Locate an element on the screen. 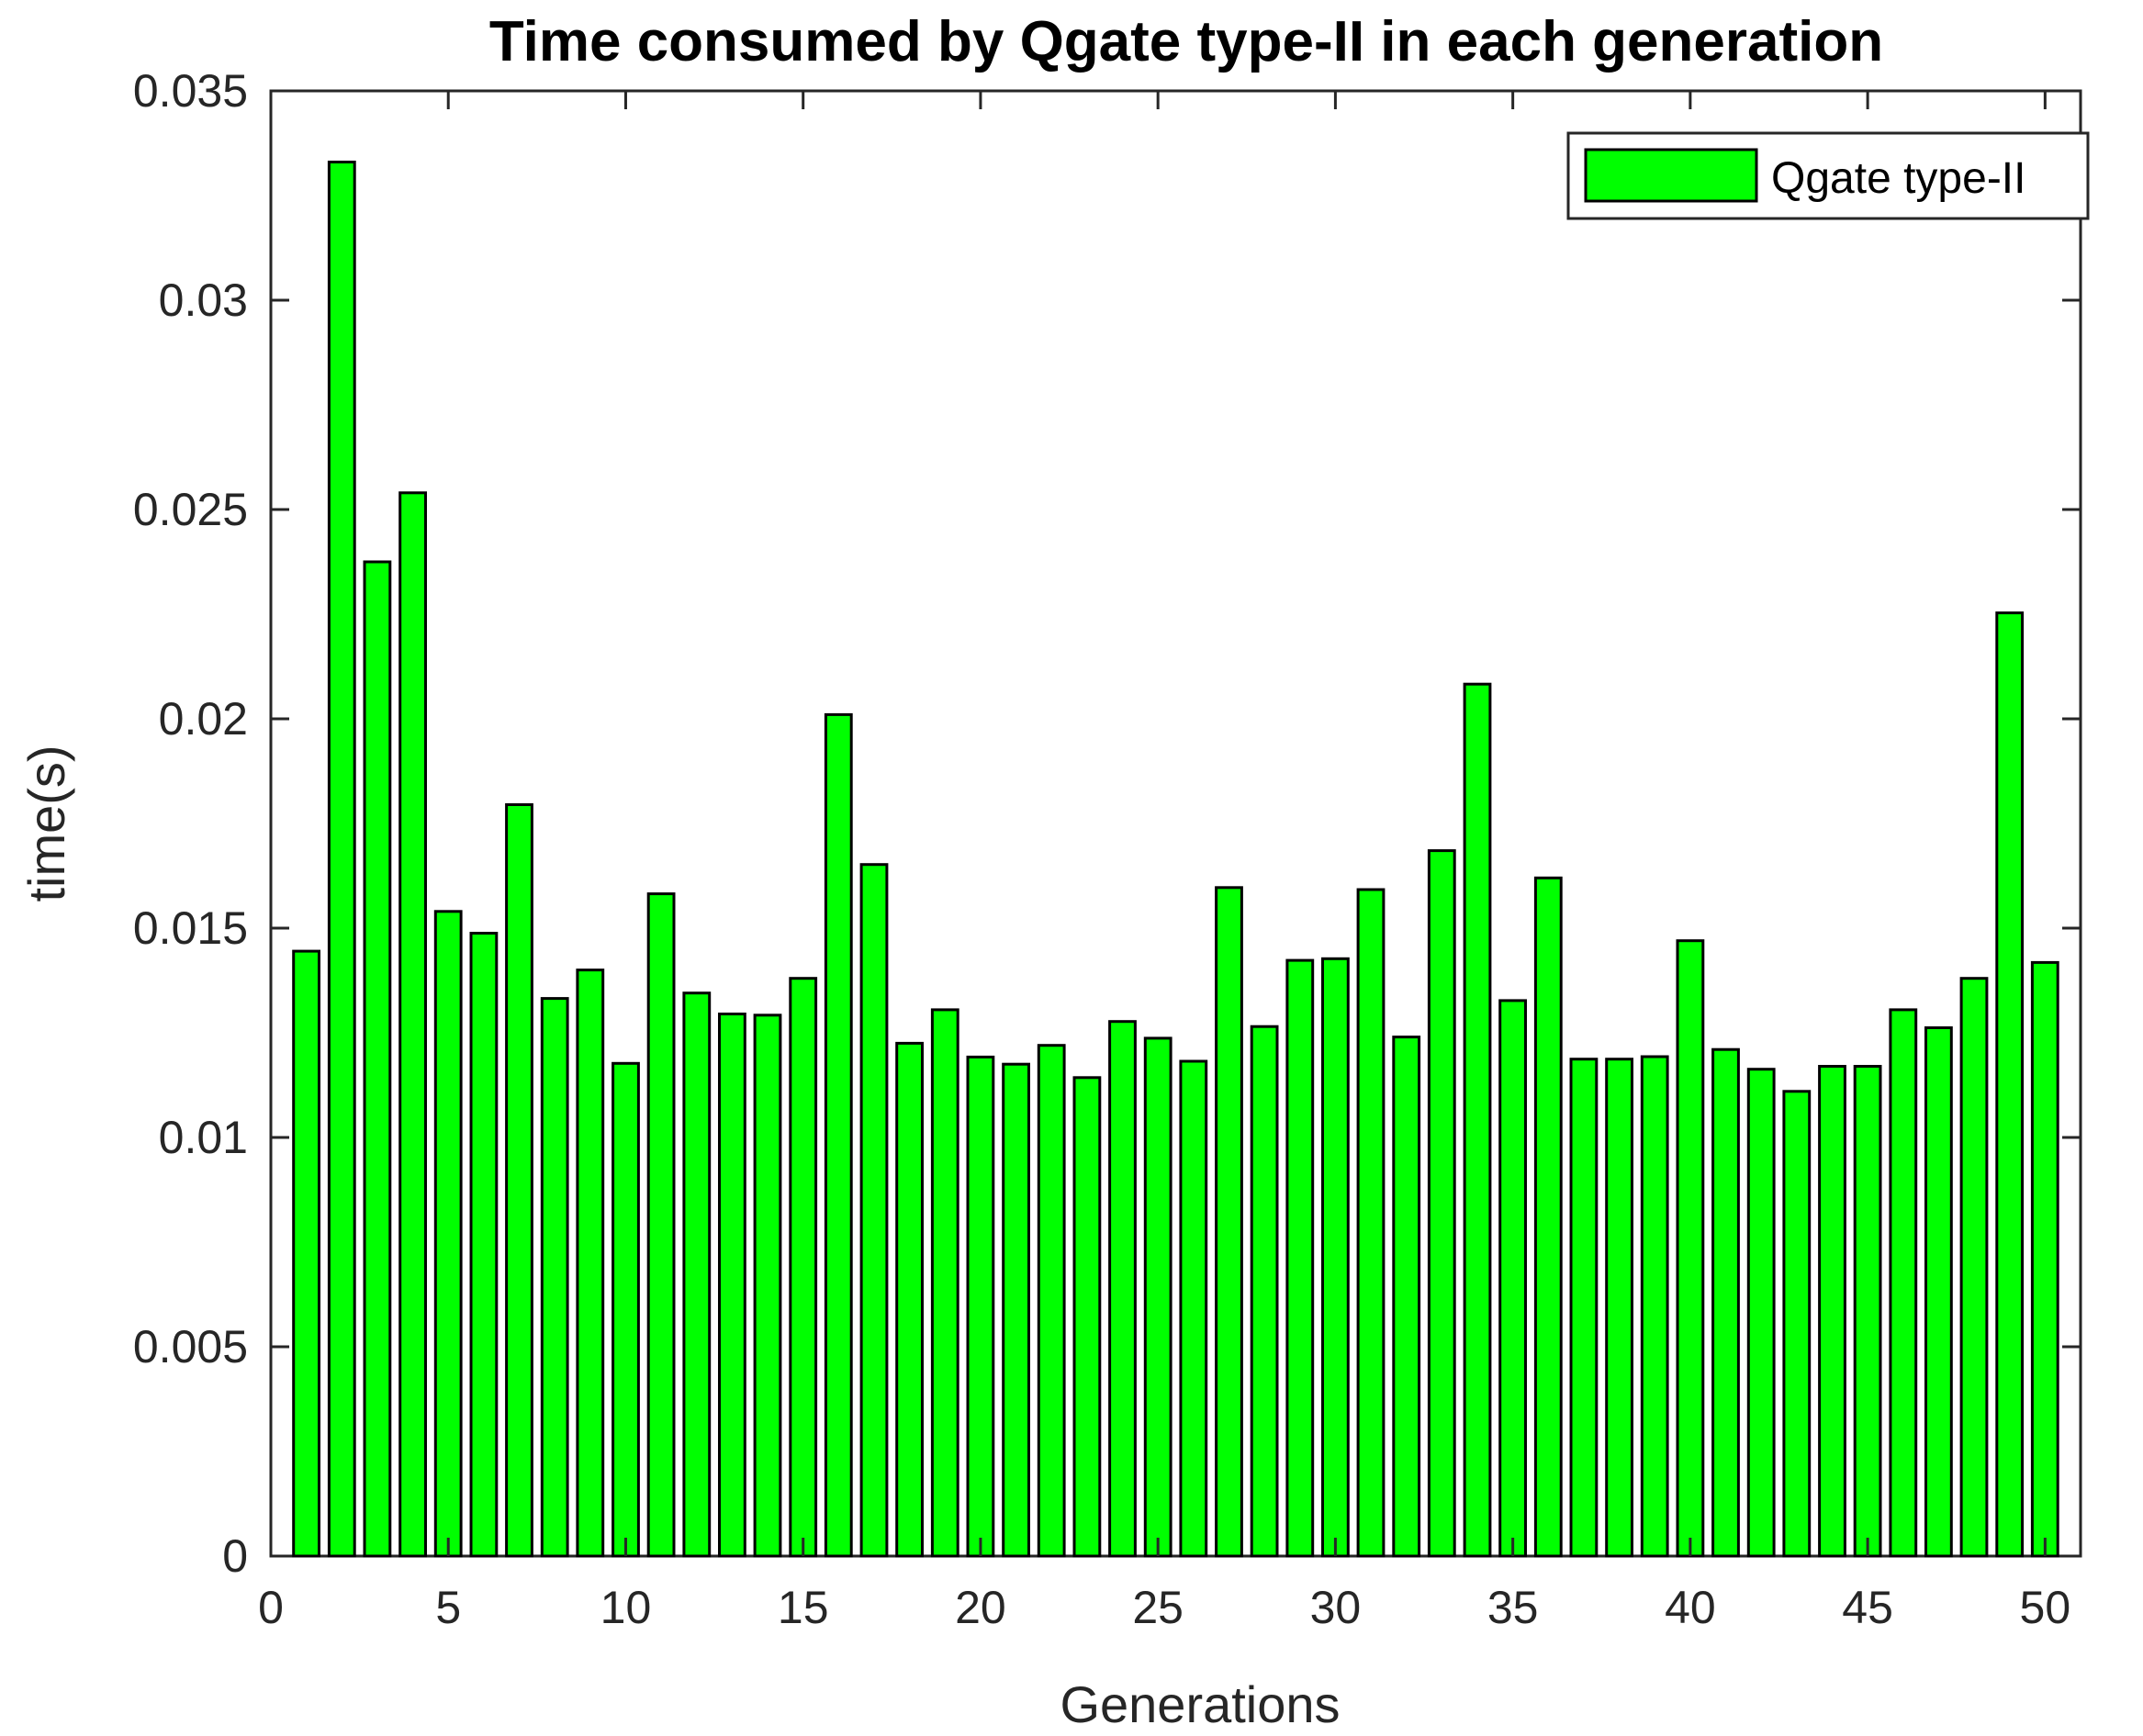  y-tick-label: 0.005 is located at coordinates (190, 1346).